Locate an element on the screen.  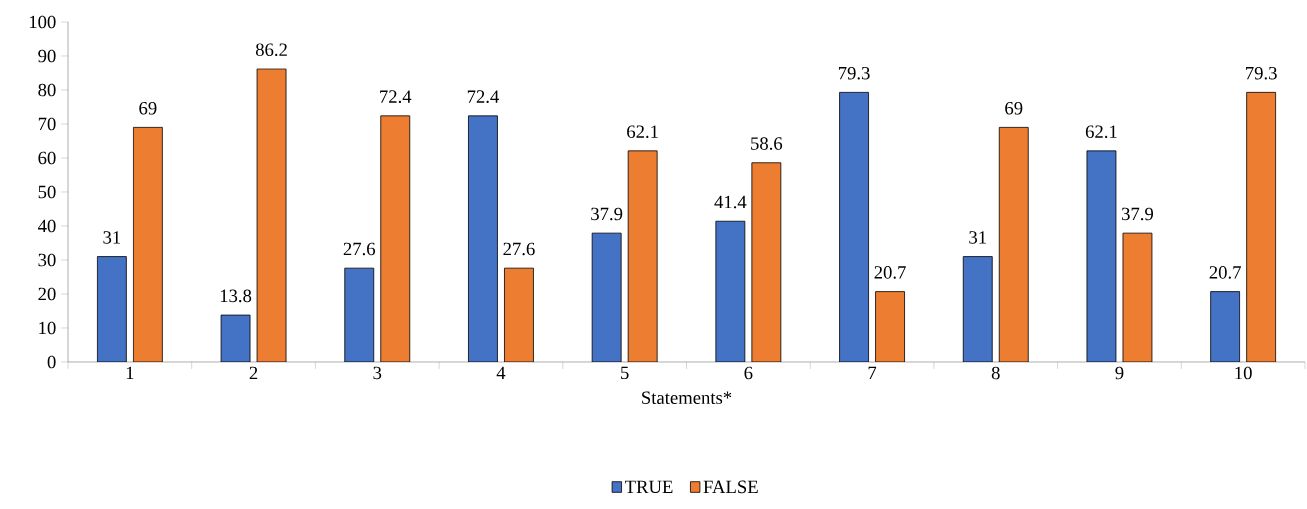
y-tick-label: 0 is located at coordinates (51, 362).